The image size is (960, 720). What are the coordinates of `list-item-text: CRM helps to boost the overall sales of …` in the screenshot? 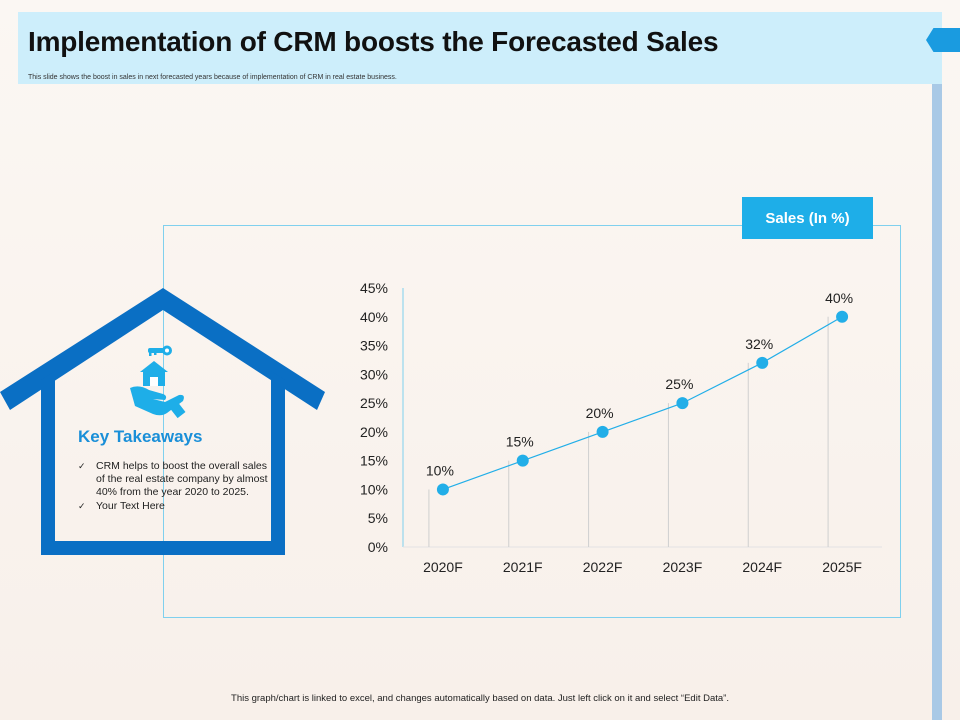 It's located at (182, 479).